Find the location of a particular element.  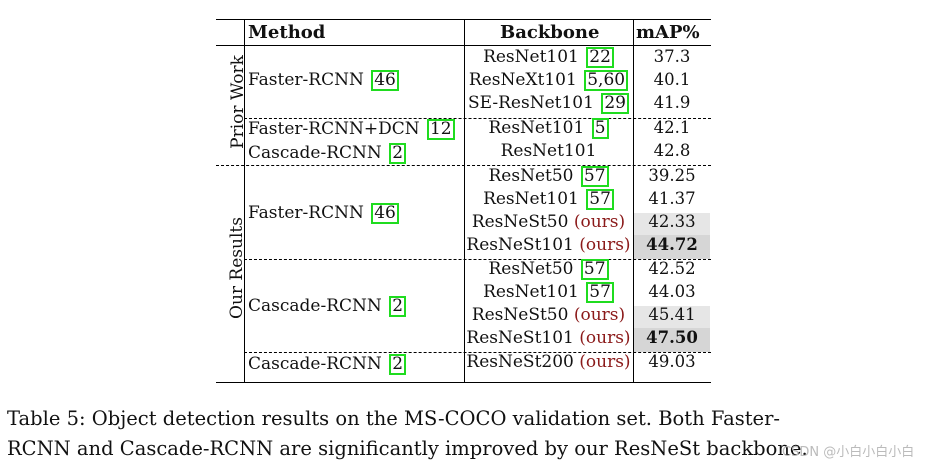

backbone-cell: ResNeSt200 (ours) is located at coordinates (548, 362).